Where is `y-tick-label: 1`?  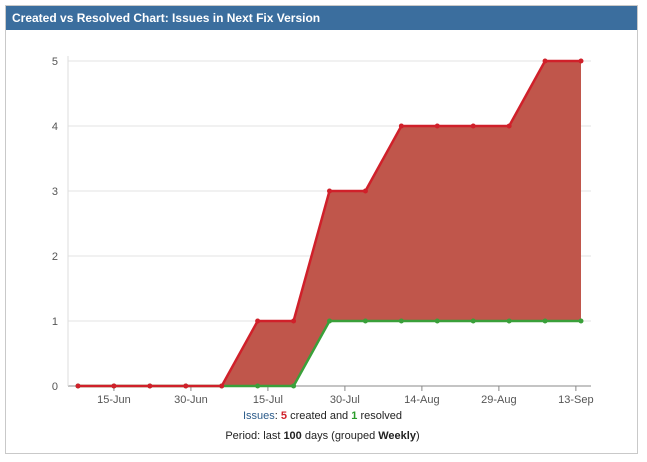 y-tick-label: 1 is located at coordinates (55, 322).